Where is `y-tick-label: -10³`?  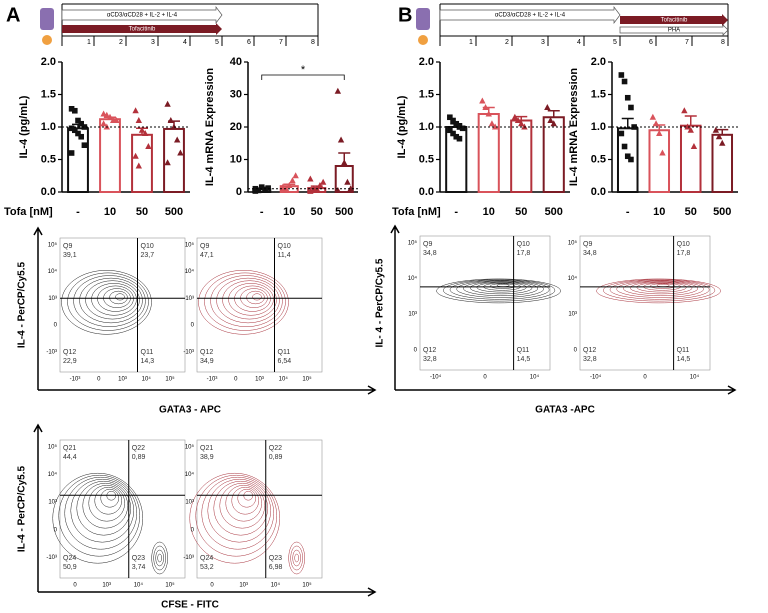
y-tick-label: -10³ is located at coordinates (188, 352).